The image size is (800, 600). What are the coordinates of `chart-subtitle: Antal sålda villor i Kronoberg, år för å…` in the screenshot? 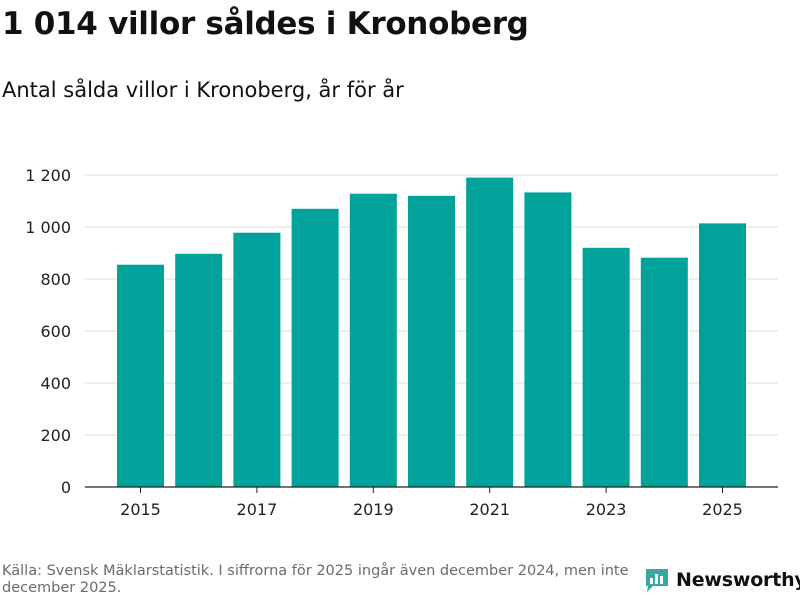 It's located at (203, 90).